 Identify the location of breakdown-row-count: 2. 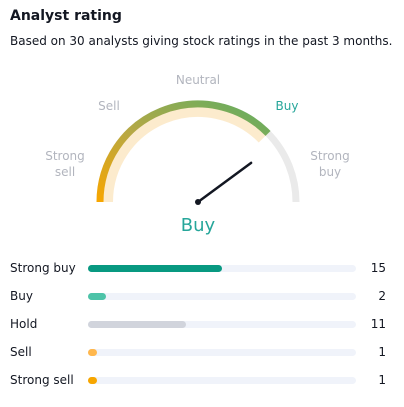
(382, 296).